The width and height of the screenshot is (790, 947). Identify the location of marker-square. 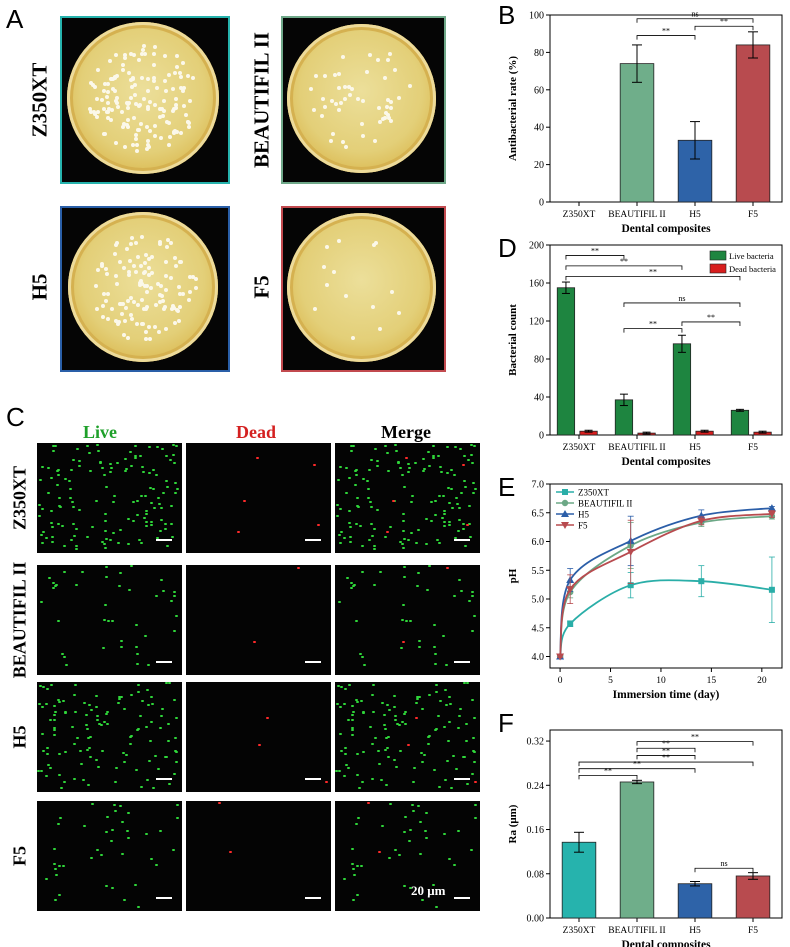
(565, 492).